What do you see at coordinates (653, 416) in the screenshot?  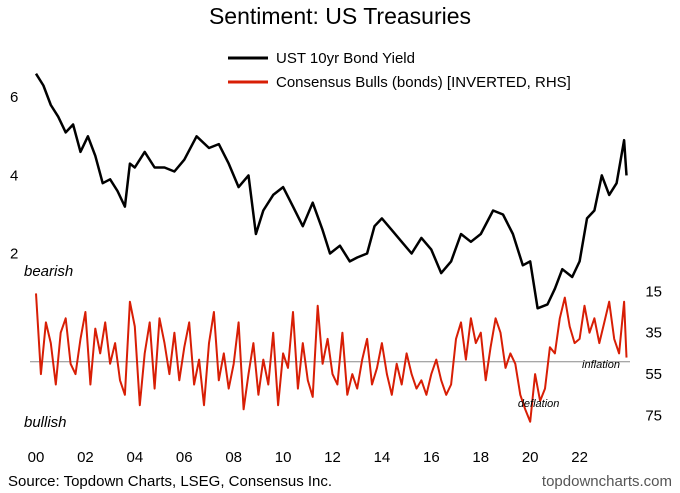 I see `right-tick-label: 75` at bounding box center [653, 416].